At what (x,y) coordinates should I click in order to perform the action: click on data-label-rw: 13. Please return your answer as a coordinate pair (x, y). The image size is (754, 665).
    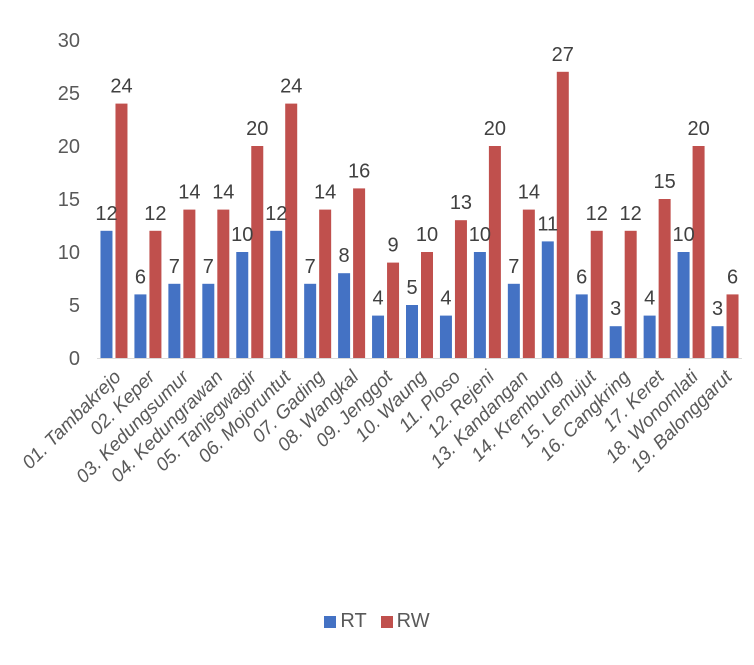
    Looking at the image, I should click on (461, 203).